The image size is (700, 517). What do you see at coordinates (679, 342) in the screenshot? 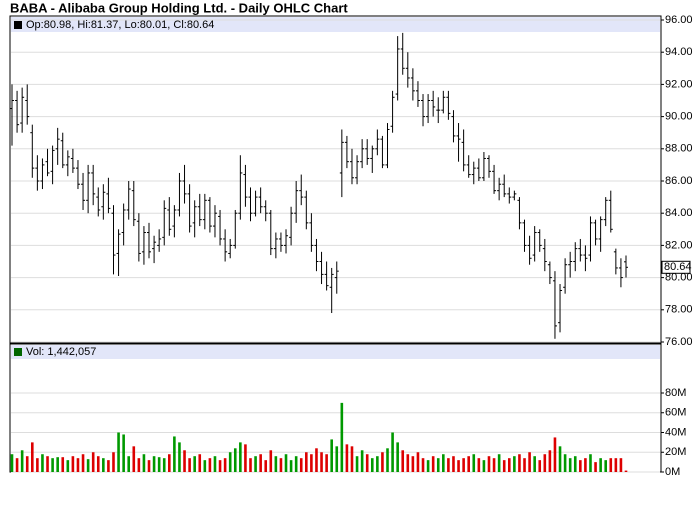
I see `y-tick-label: 76.00` at bounding box center [679, 342].